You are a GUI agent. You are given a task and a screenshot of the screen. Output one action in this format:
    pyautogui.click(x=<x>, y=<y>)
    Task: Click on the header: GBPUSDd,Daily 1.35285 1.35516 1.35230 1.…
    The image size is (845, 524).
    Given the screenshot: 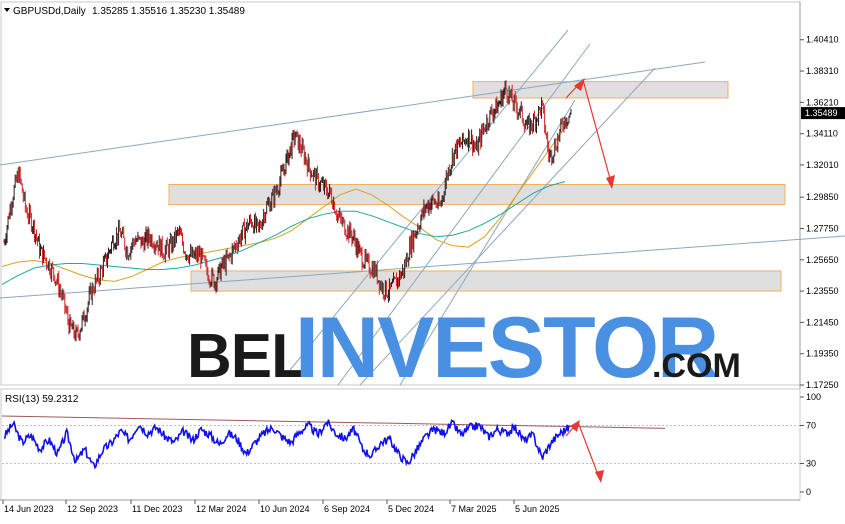 What is the action you would take?
    pyautogui.click(x=124, y=11)
    